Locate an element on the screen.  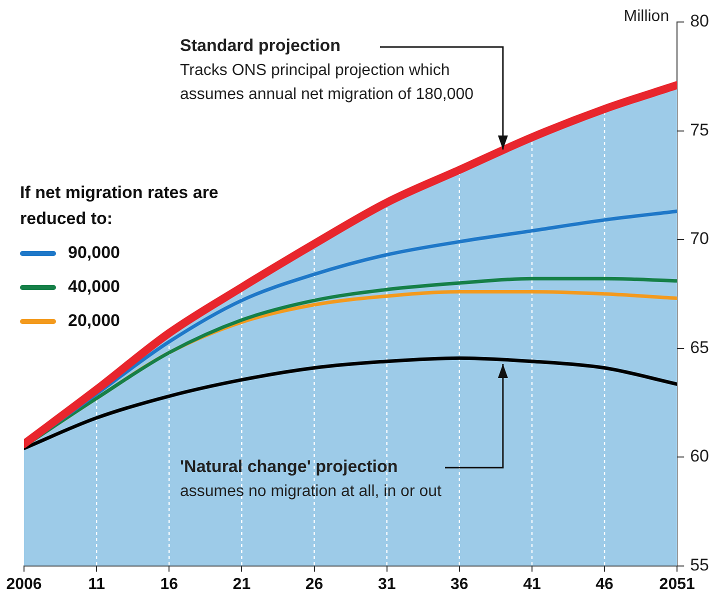
x-tick-label: 16 is located at coordinates (169, 584).